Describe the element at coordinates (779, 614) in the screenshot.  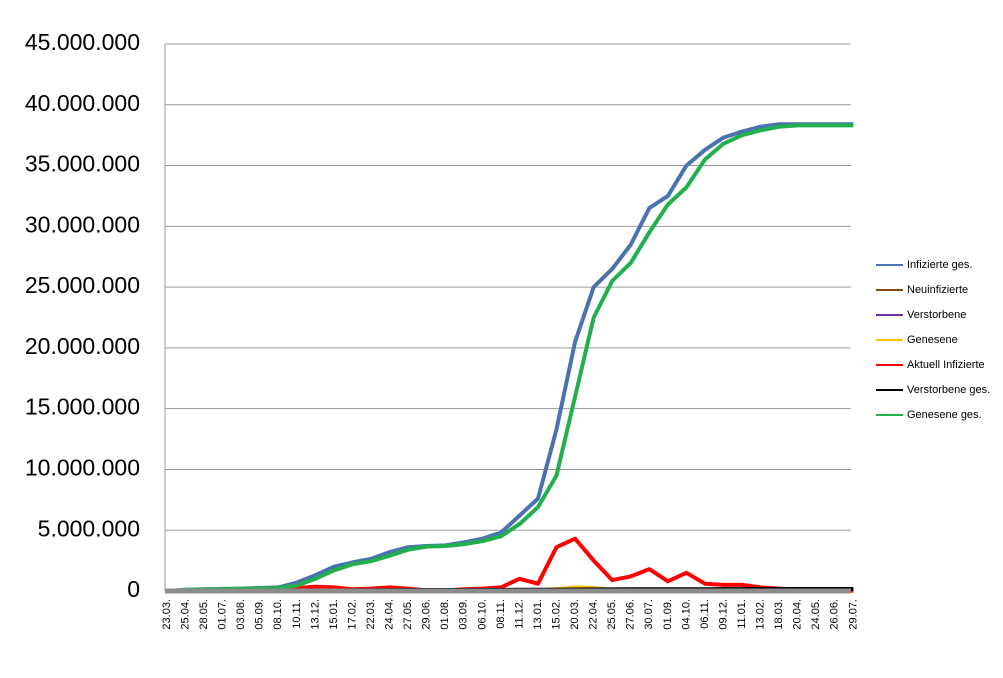
I see `x-tick-label: 18.03.` at that location.